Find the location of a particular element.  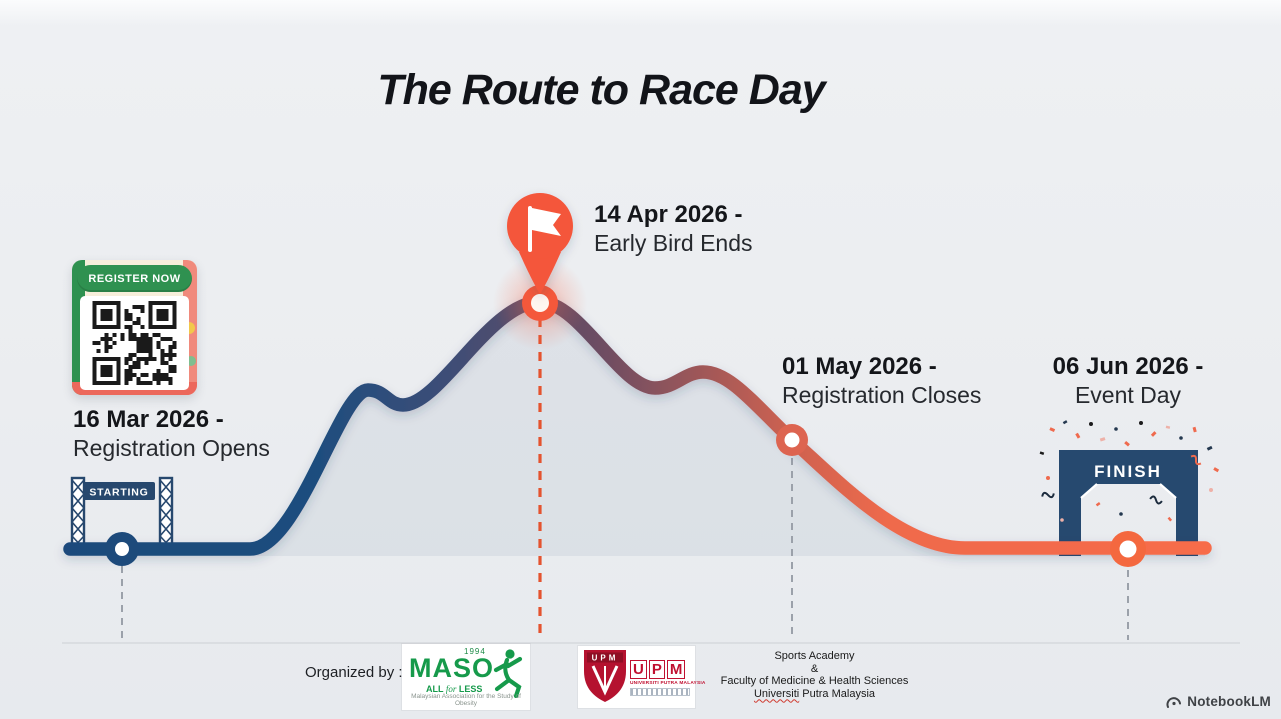

milestone-date: 14 Apr 2026 - is located at coordinates (668, 214).